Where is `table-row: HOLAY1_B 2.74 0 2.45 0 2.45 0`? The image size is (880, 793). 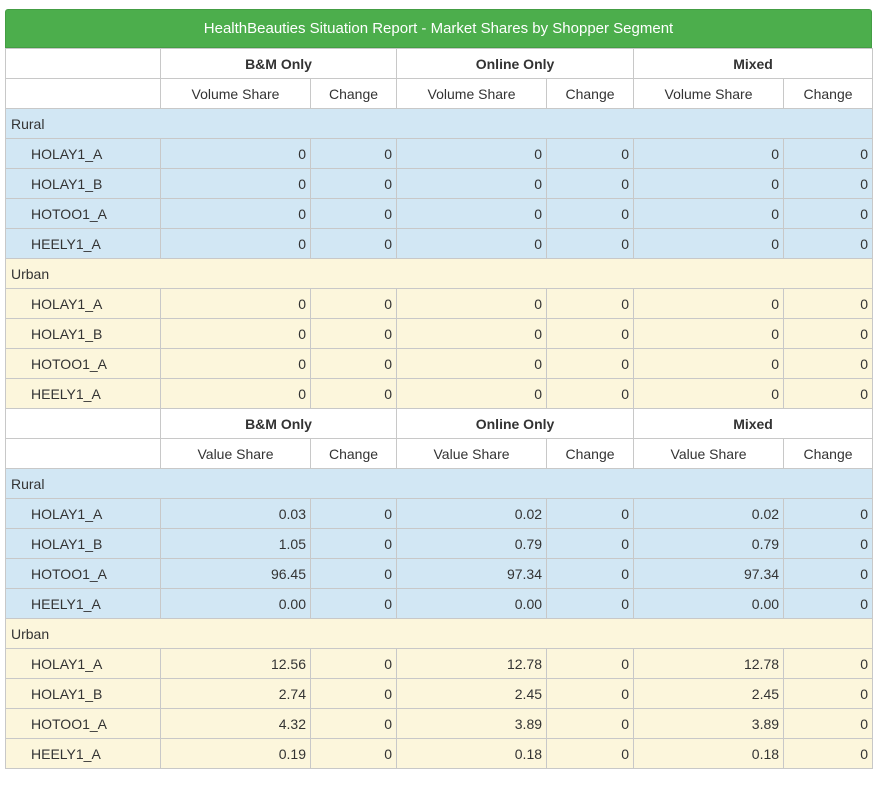 table-row: HOLAY1_B 2.74 0 2.45 0 2.45 0 is located at coordinates (439, 693).